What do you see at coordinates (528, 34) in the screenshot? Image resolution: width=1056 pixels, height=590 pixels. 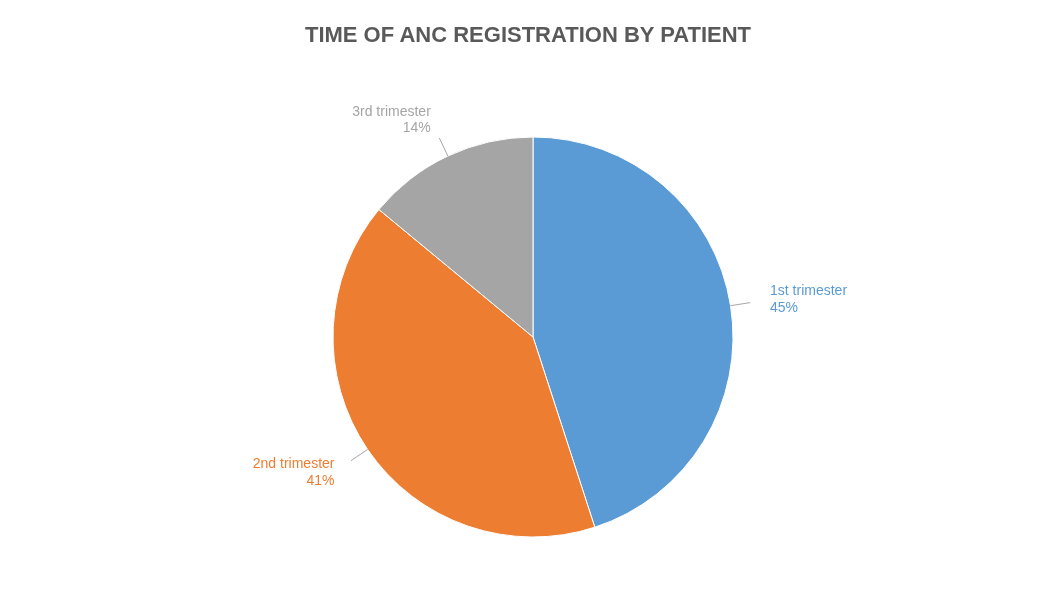 I see `chart-title: TIME OF ANC REGISTRATION BY PATIENT` at bounding box center [528, 34].